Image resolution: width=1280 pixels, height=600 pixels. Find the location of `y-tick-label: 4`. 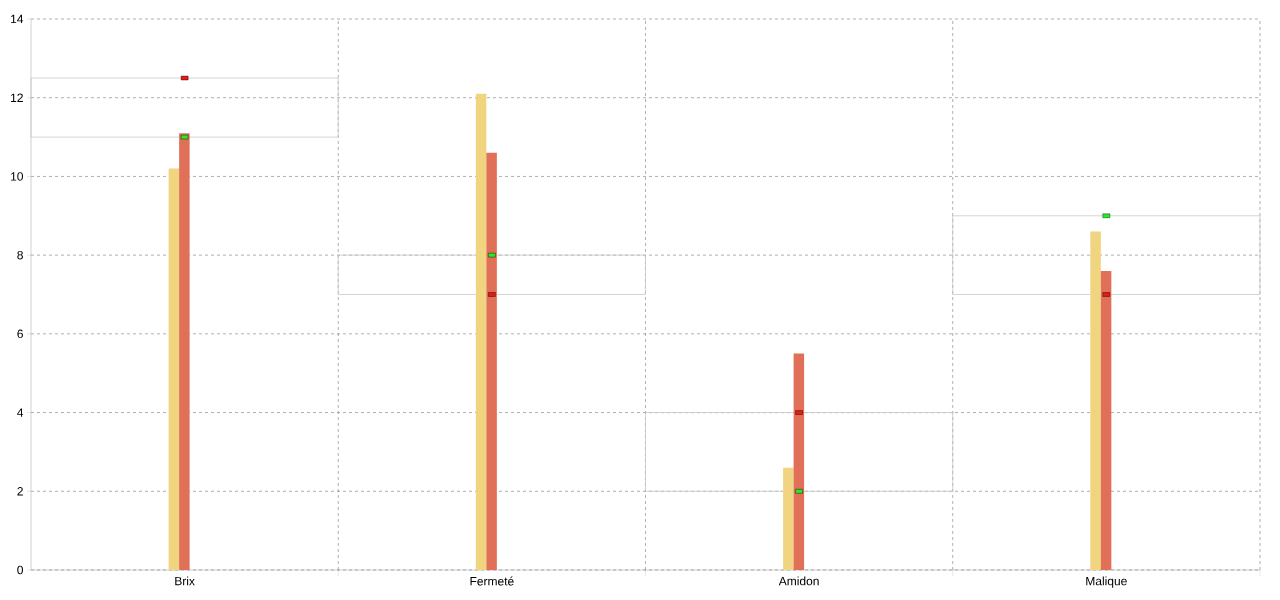

y-tick-label: 4 is located at coordinates (20, 412).